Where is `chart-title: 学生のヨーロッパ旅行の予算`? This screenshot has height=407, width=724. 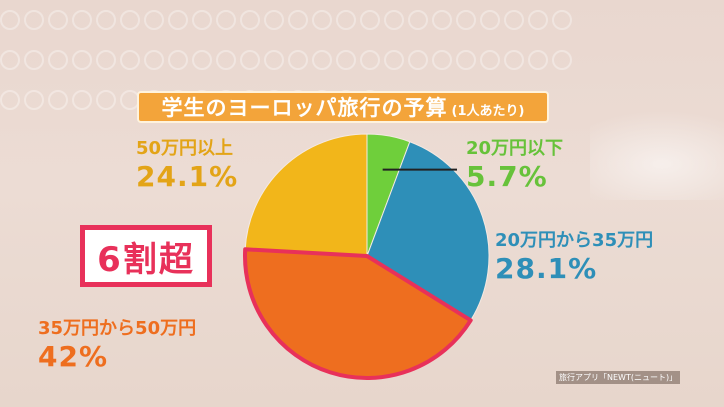
chart-title: 学生のヨーロッパ旅行の予算 is located at coordinates (304, 108).